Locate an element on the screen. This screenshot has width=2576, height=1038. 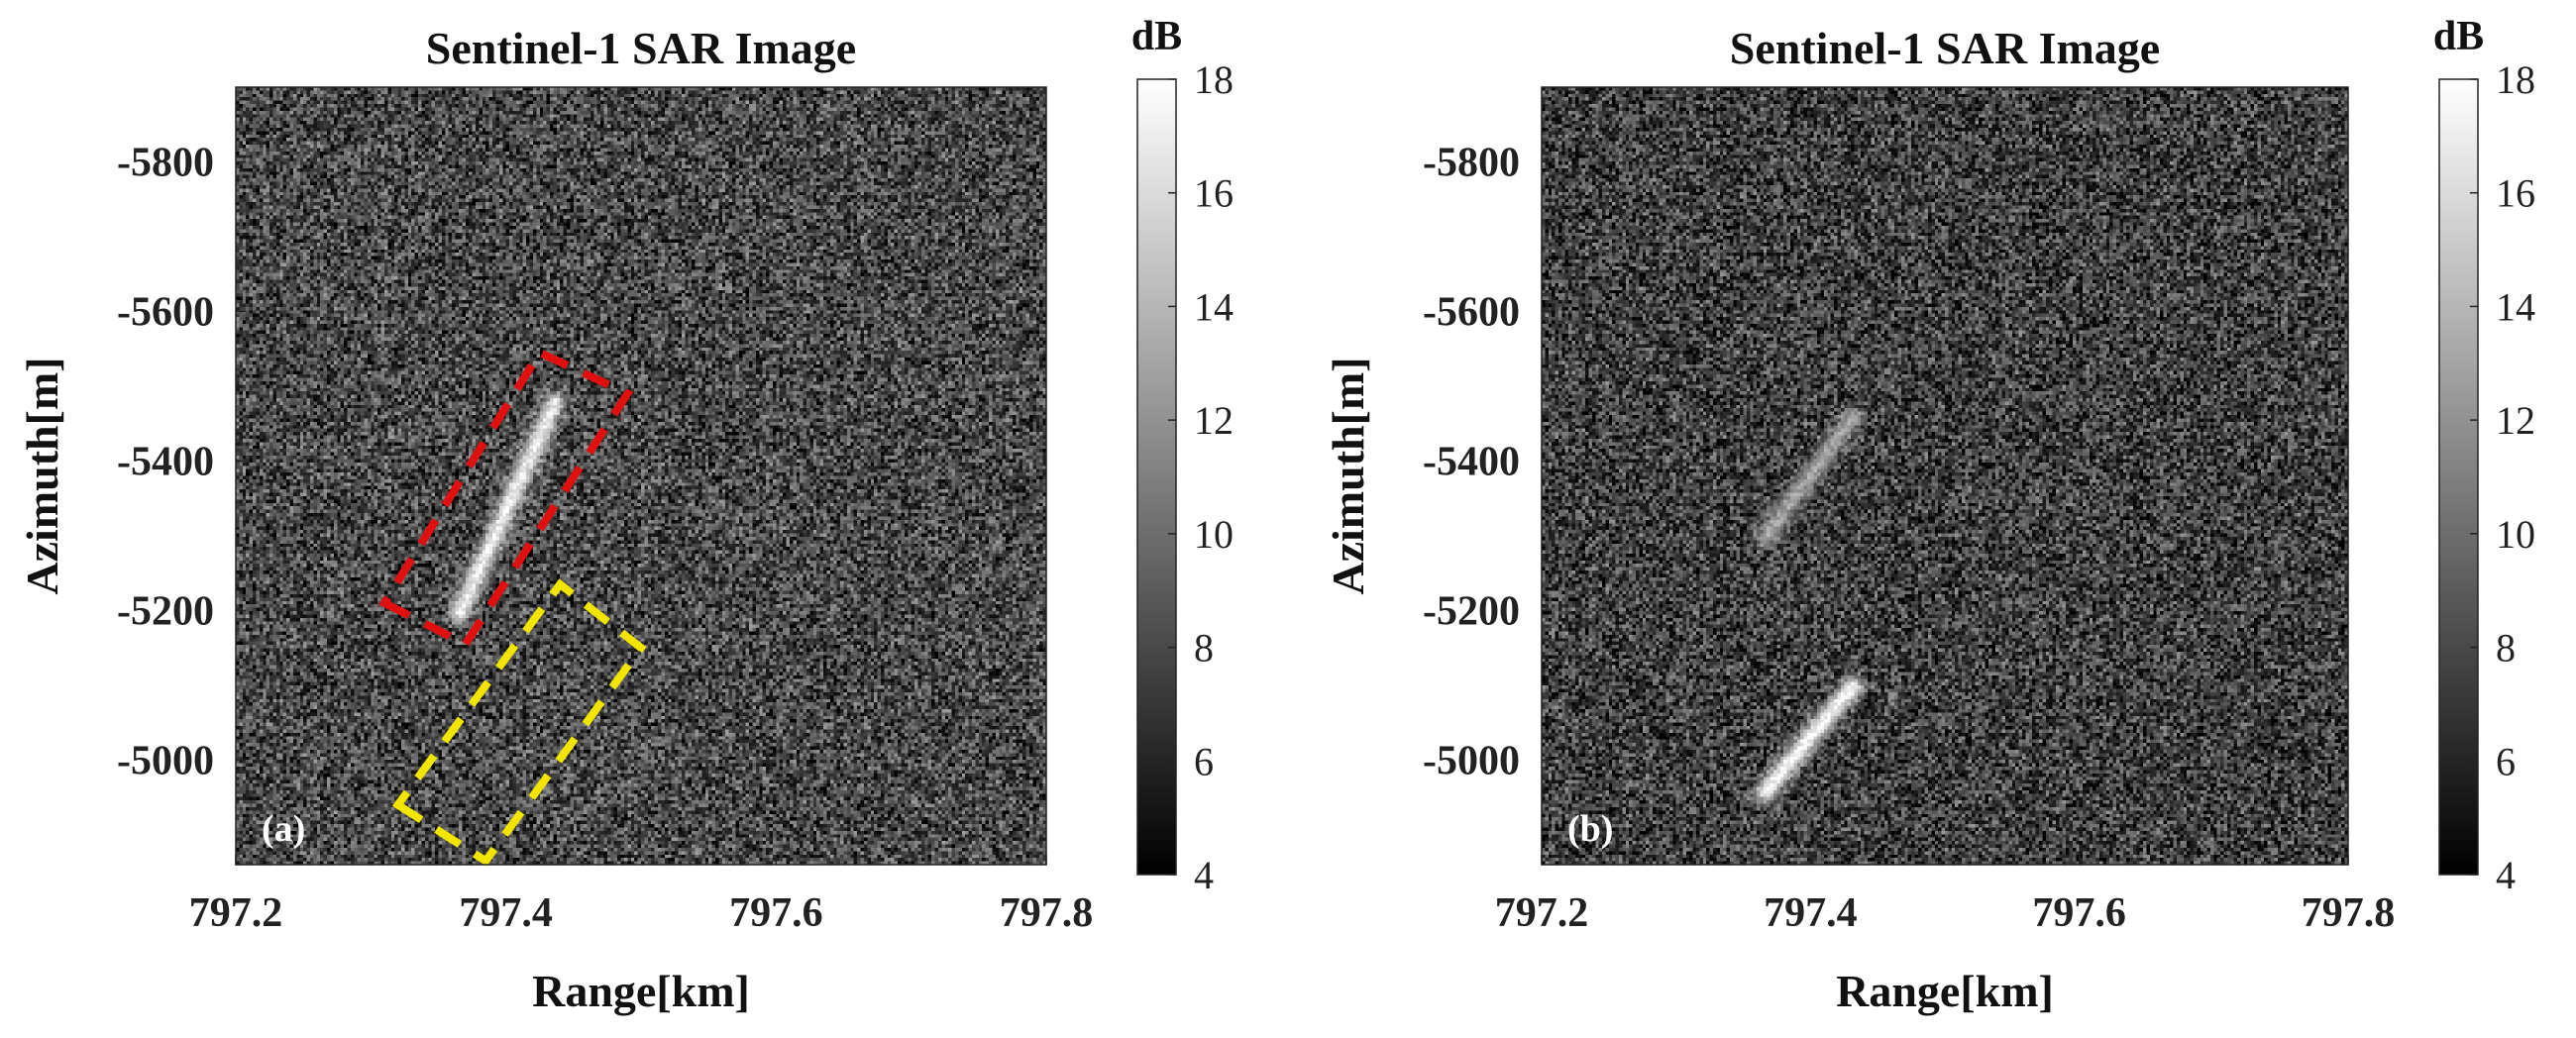
panel-label: (b) is located at coordinates (1590, 829).